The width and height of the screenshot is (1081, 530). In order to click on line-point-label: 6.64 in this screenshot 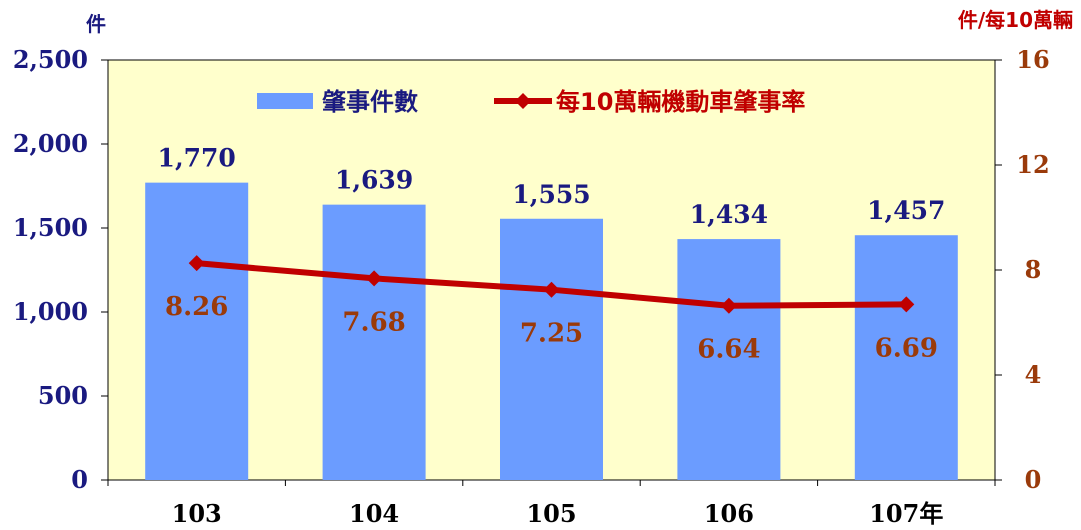, I will do `click(728, 350)`.